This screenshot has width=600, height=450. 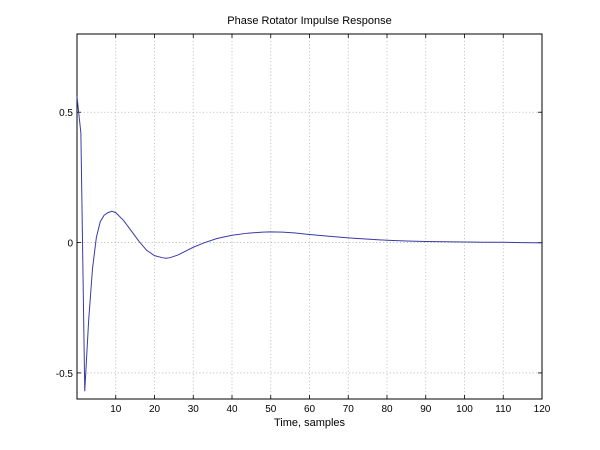 What do you see at coordinates (155, 409) in the screenshot?
I see `x-tick-label: 20` at bounding box center [155, 409].